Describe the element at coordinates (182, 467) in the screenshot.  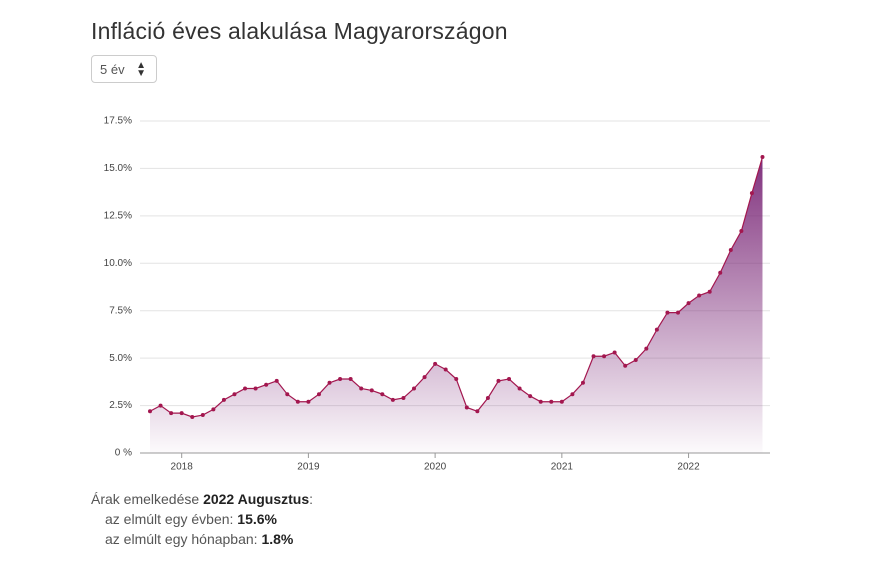
I see `x-tick-label: 2018` at that location.